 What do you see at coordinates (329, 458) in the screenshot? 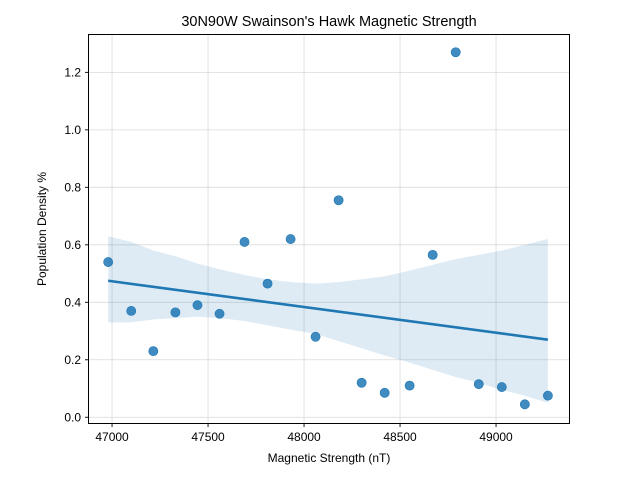
I see `x-axis-label: Magnetic Strength (nT)` at bounding box center [329, 458].